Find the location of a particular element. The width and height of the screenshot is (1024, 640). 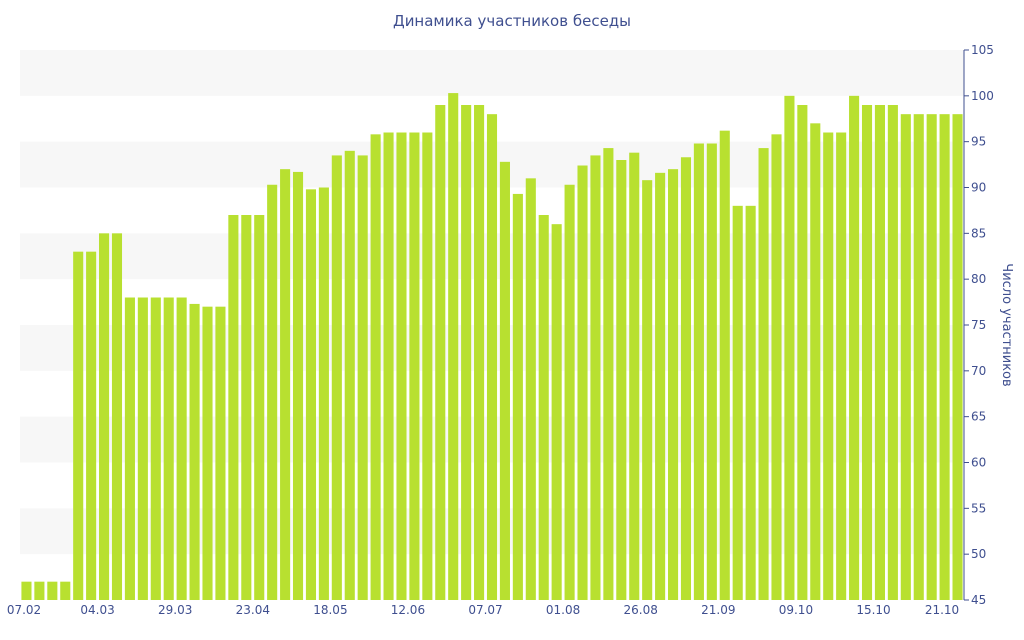

y-tick-label: 95 is located at coordinates (978, 142).